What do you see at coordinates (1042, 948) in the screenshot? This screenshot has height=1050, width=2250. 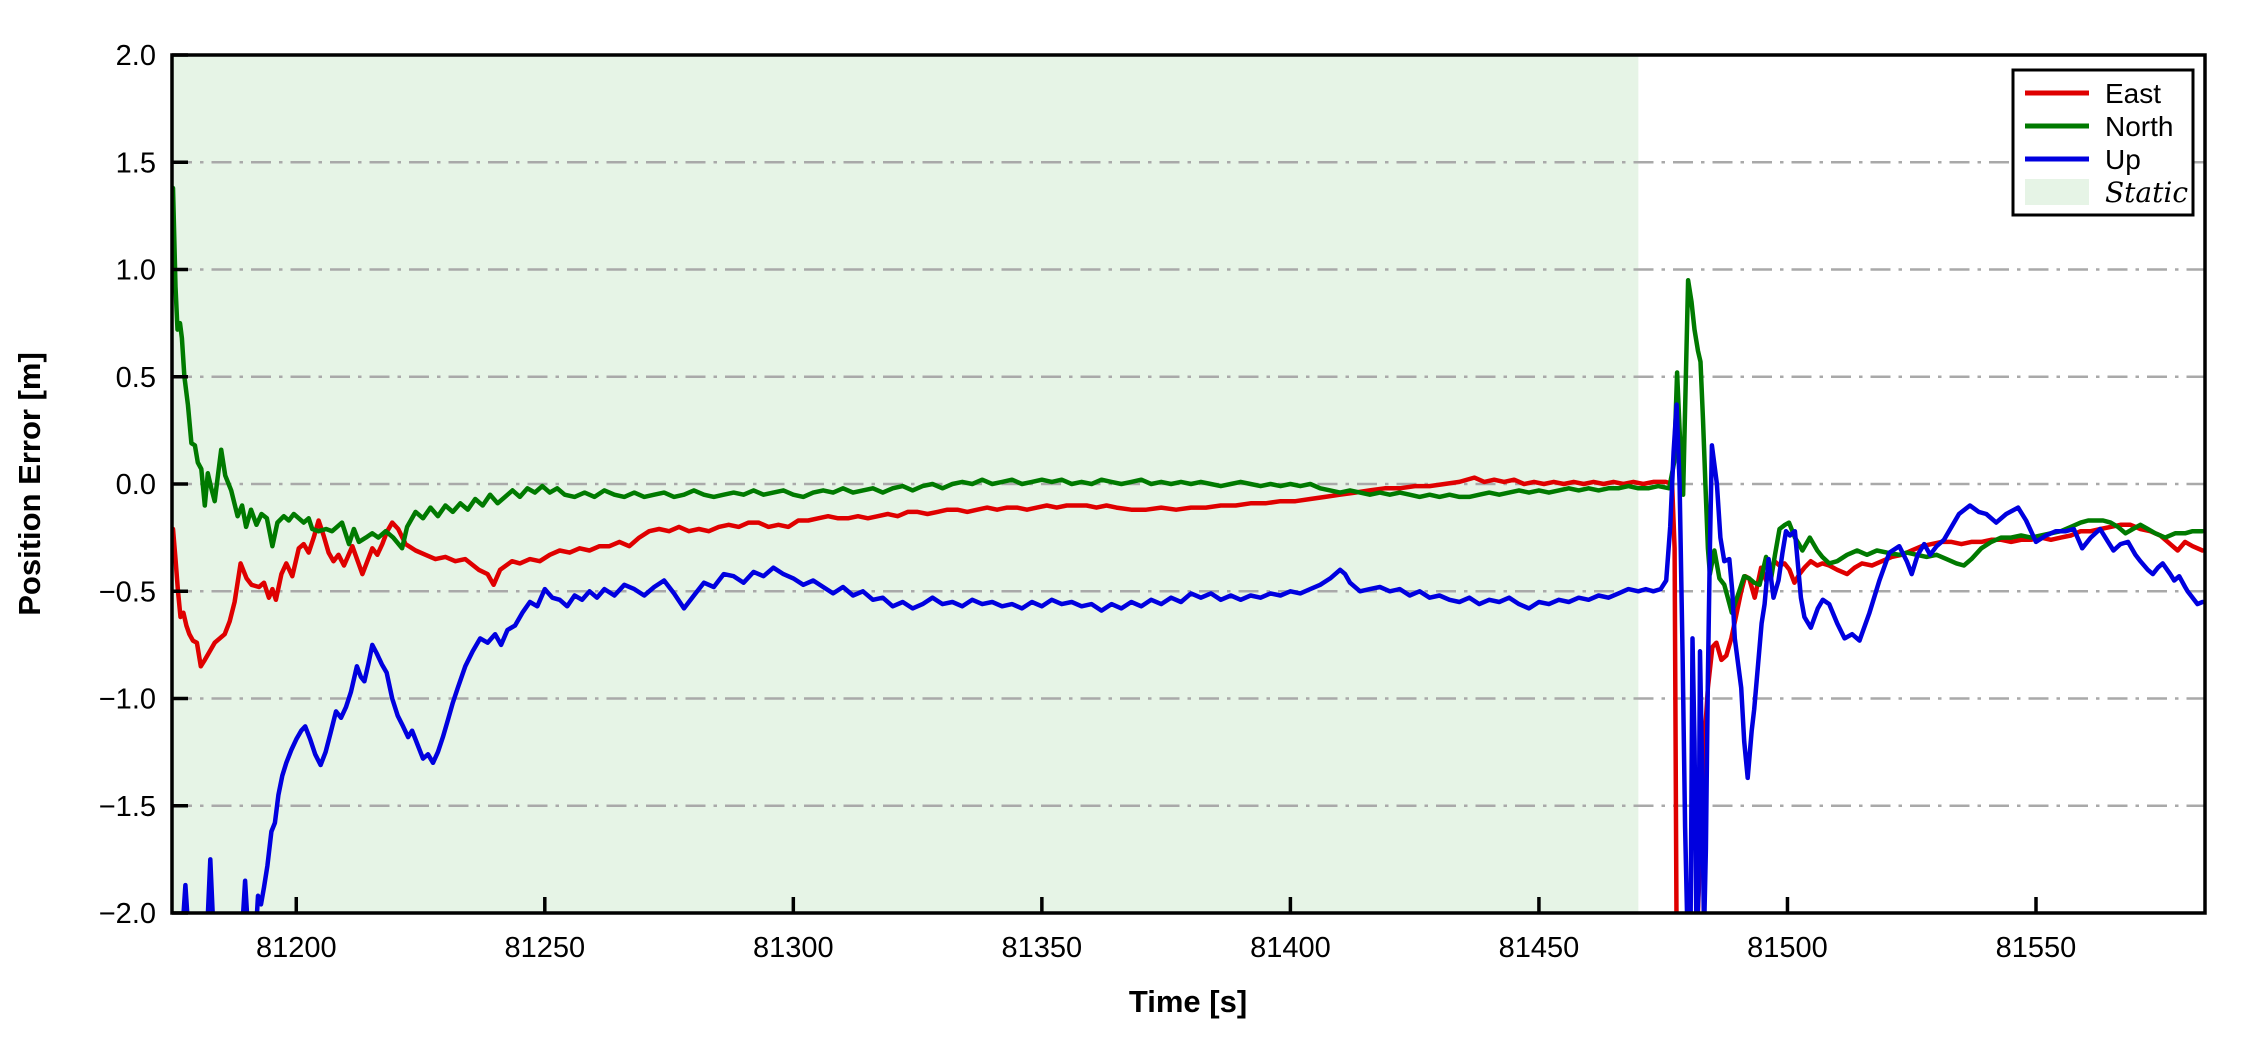 I see `x-tick-label: 81350` at bounding box center [1042, 948].